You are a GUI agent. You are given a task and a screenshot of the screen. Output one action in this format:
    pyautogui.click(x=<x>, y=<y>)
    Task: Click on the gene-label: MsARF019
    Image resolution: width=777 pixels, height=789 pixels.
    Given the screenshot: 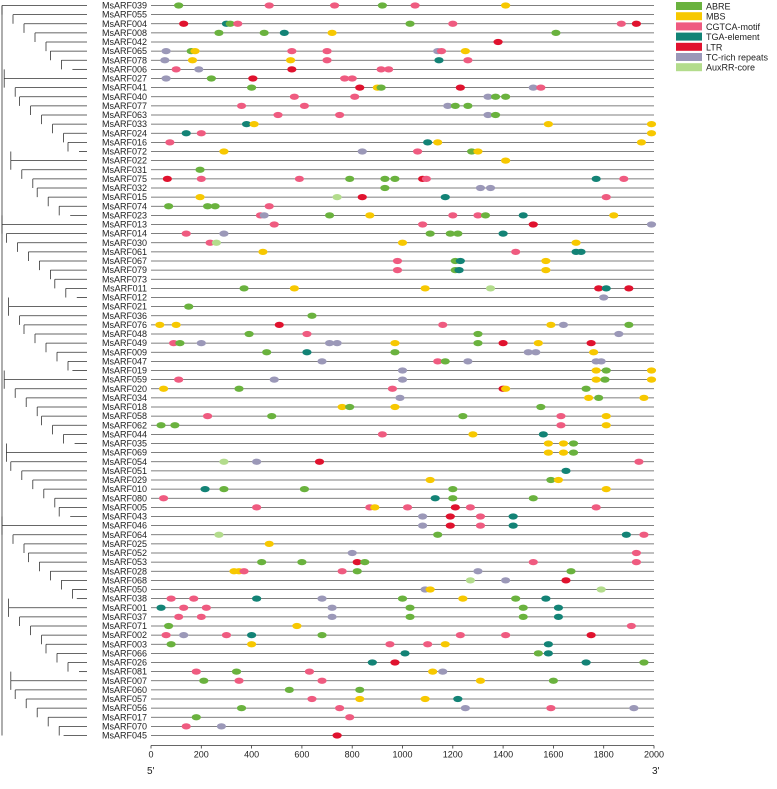 What is the action you would take?
    pyautogui.click(x=124, y=371)
    